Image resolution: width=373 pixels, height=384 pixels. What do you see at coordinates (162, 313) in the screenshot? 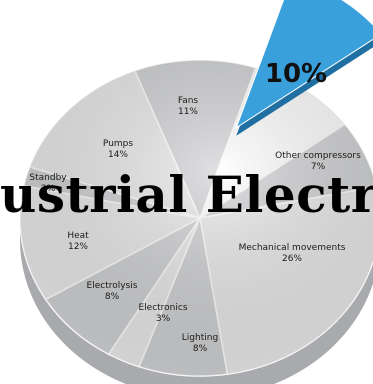
I see `slice-label-electronics: Electronics 3%` at bounding box center [162, 313].